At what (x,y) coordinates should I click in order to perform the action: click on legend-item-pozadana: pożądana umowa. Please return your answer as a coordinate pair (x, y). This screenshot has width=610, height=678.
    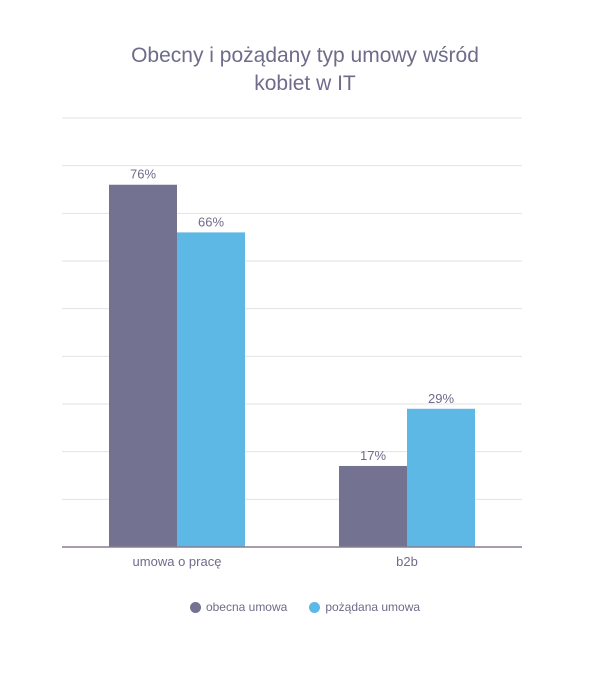
    Looking at the image, I should click on (364, 607).